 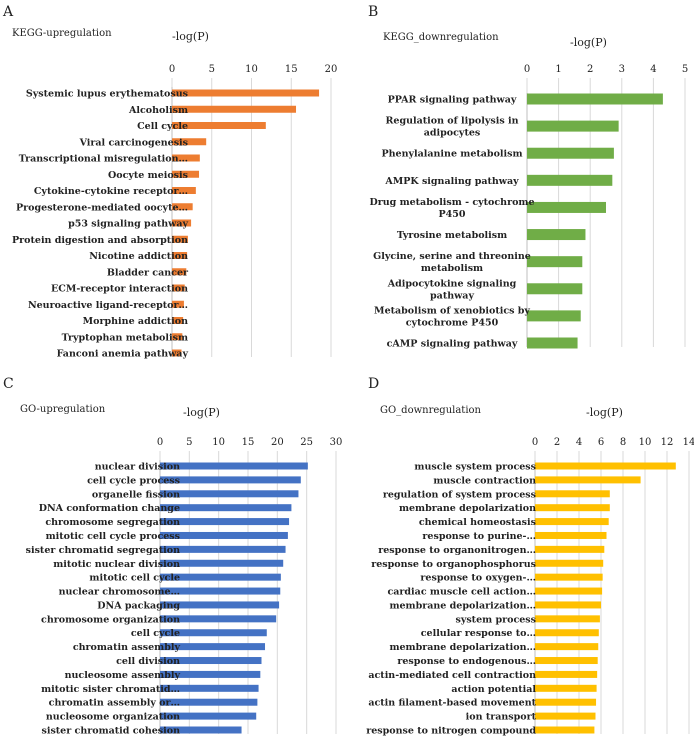 What do you see at coordinates (148, 661) in the screenshot?
I see `category-label: cell division` at bounding box center [148, 661].